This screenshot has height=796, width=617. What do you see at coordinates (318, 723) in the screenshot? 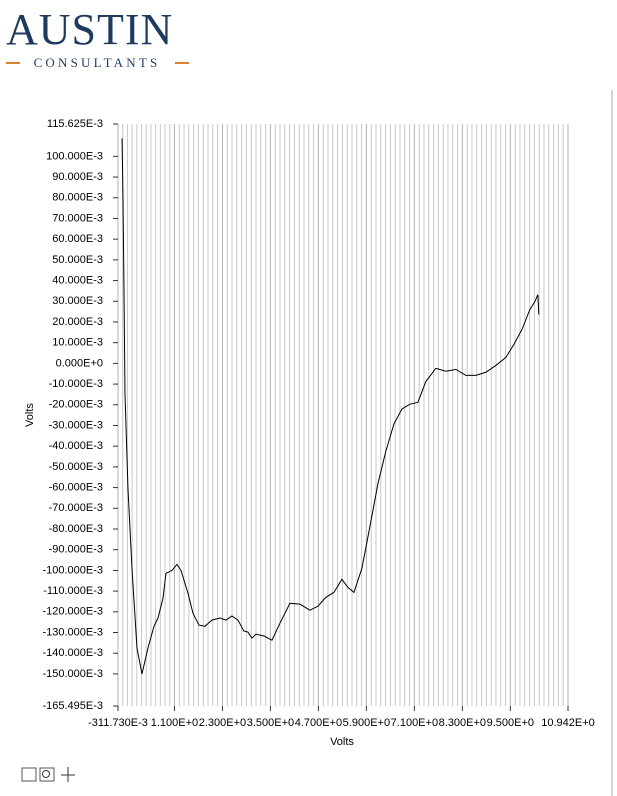
I see `x-tick-label: 4.700E+0` at bounding box center [318, 723].